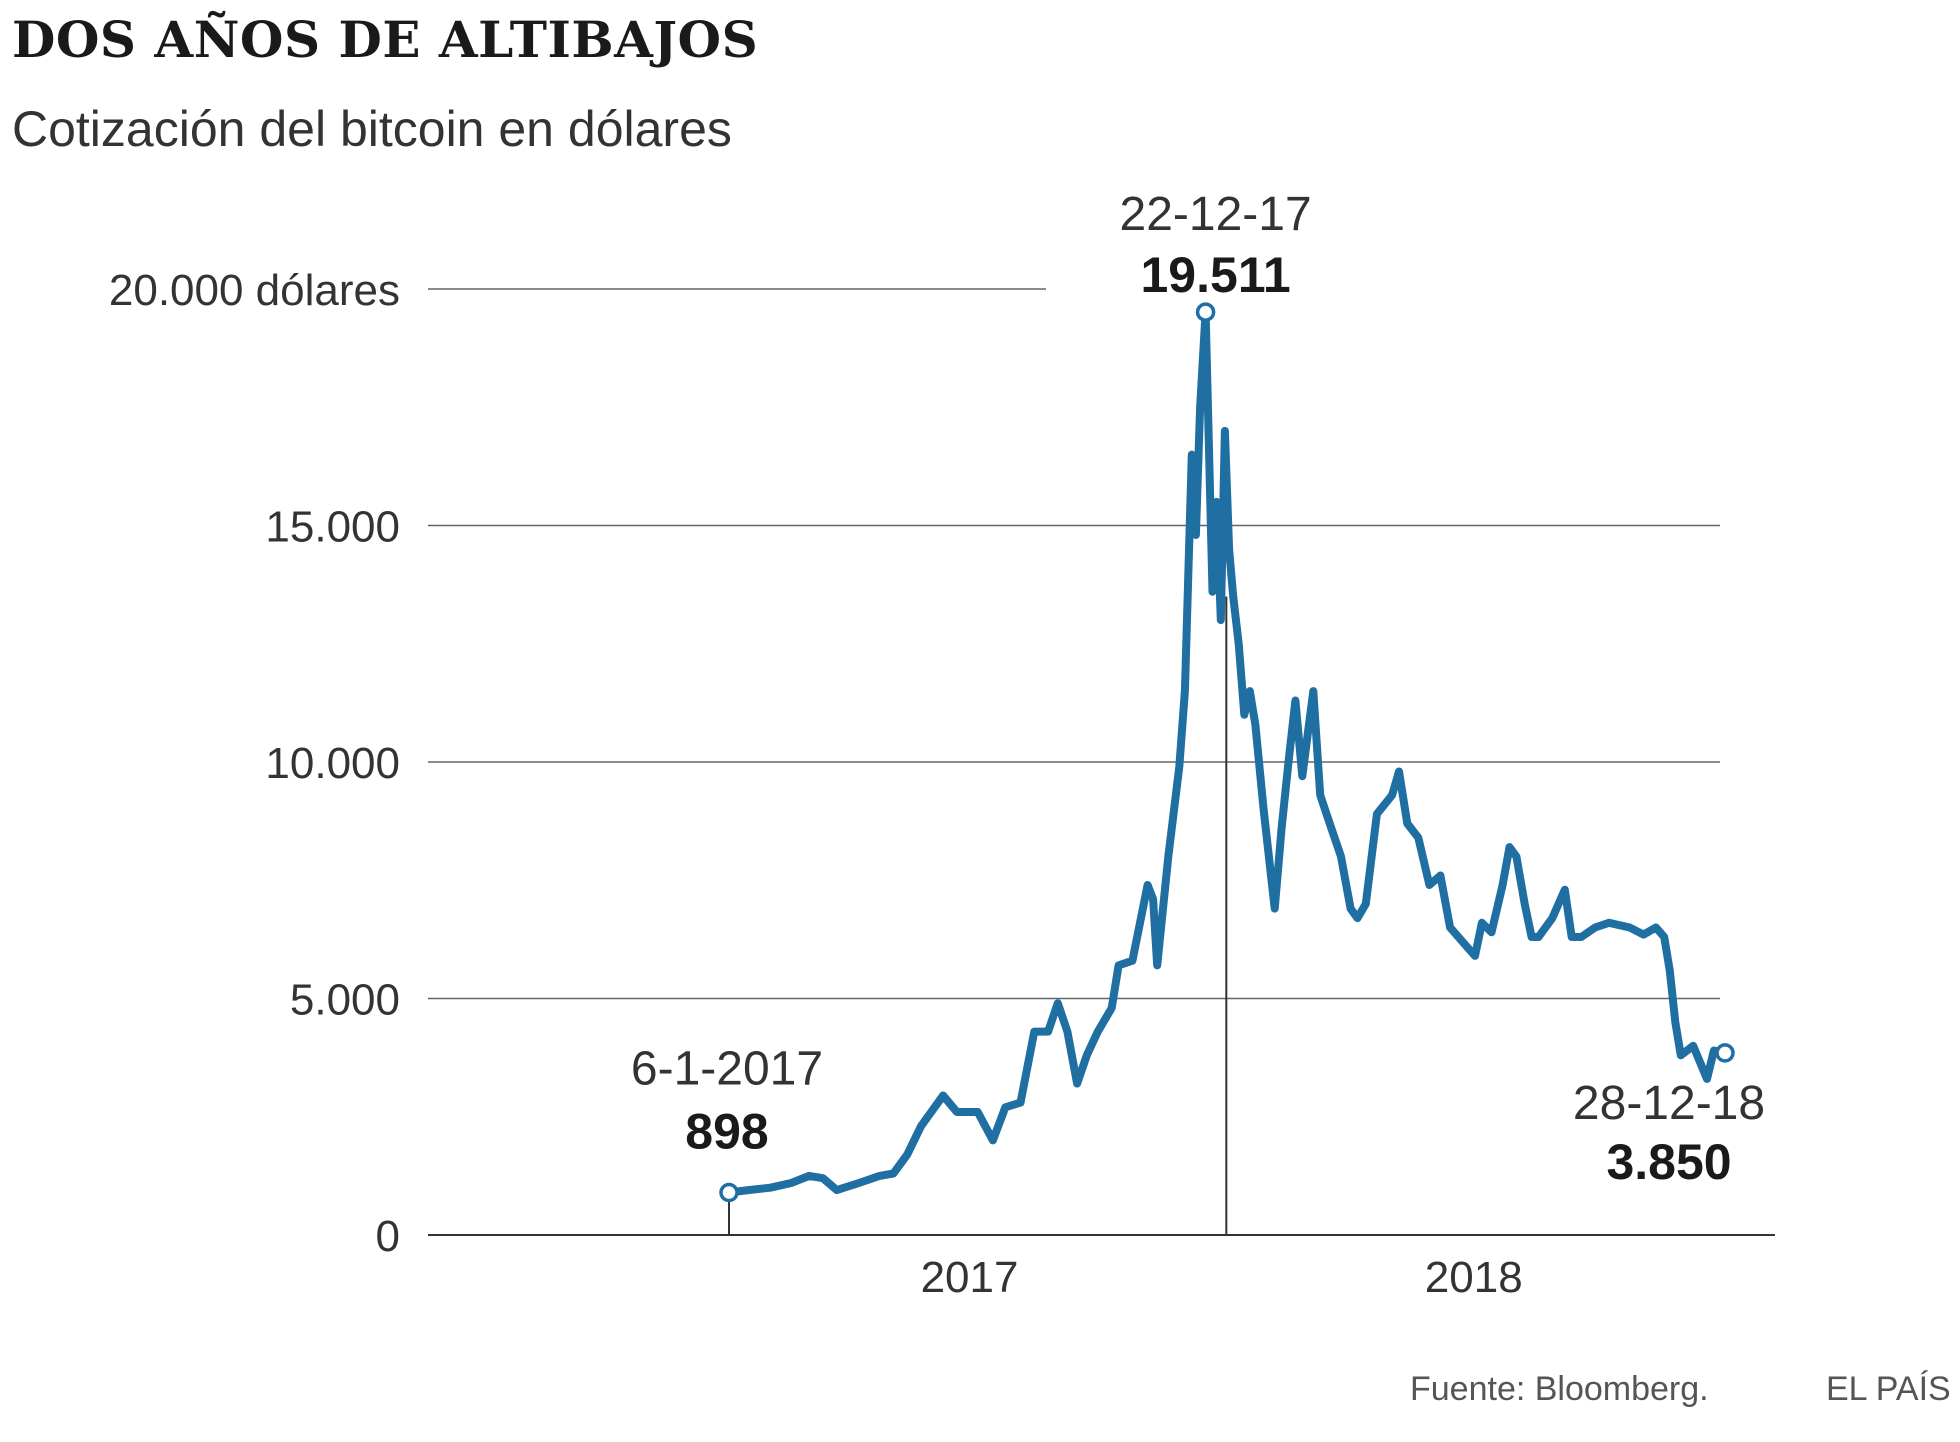 This screenshot has height=1442, width=1960. Describe the element at coordinates (726, 1132) in the screenshot. I see `annotation-value: 898` at that location.